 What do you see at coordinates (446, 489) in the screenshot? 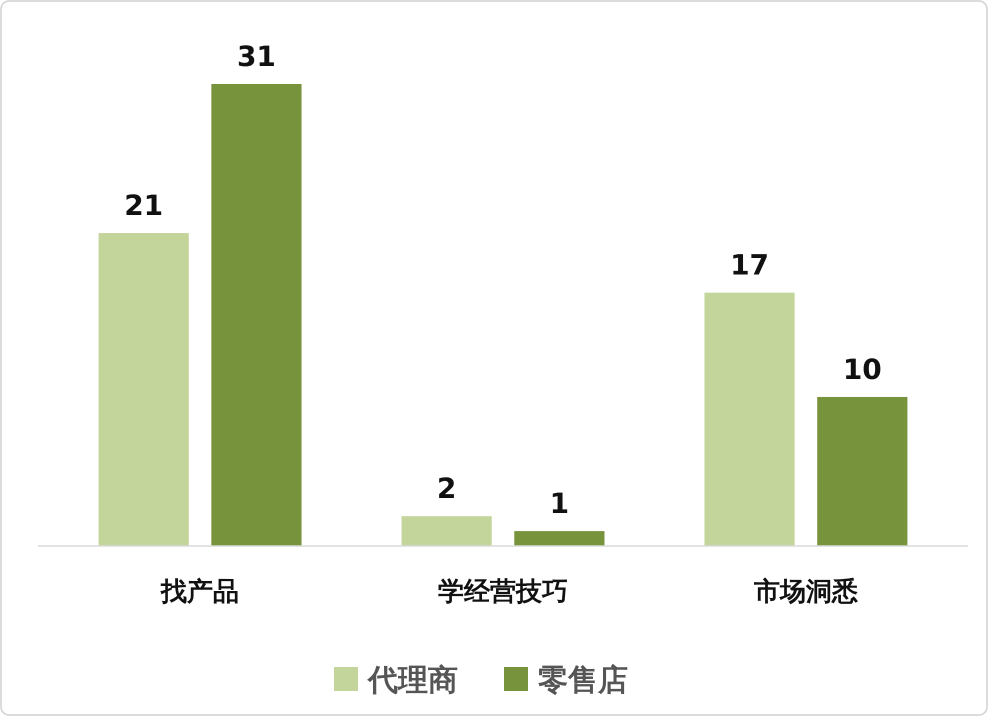
I see `data-label: 2` at bounding box center [446, 489].